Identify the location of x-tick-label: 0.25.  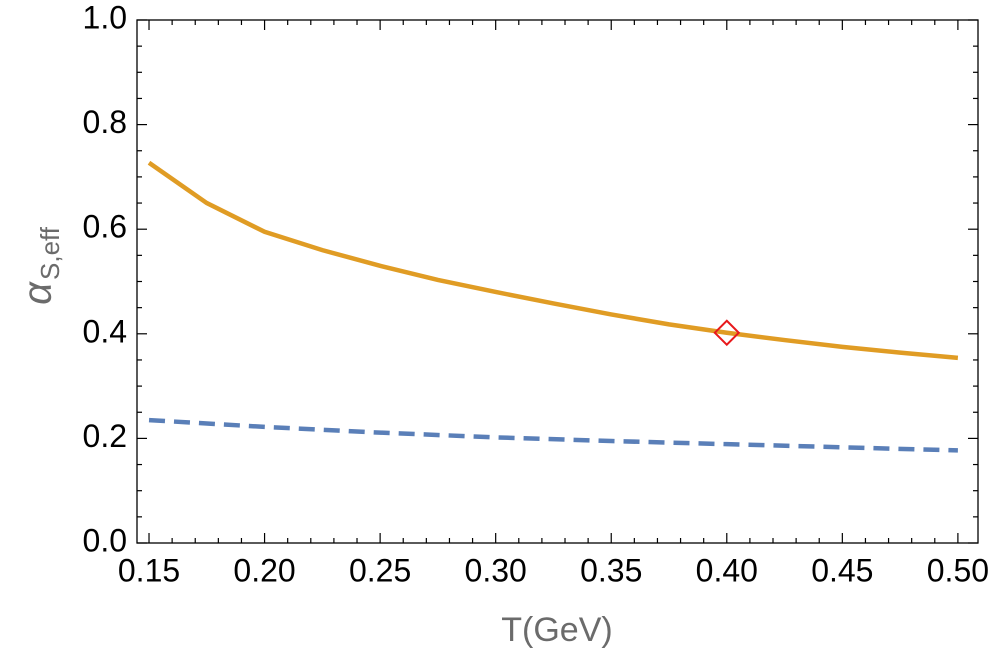
(380, 570).